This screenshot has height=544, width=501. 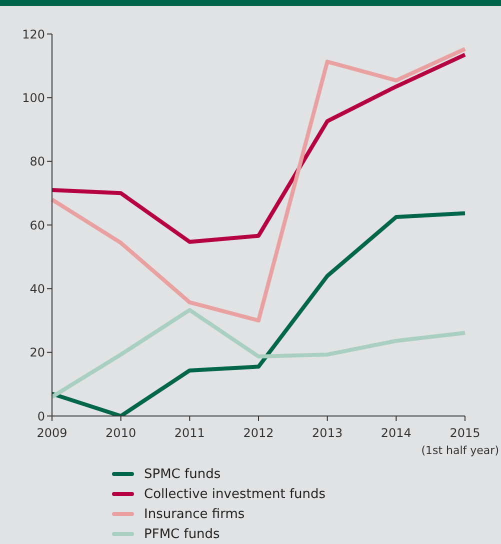 What do you see at coordinates (189, 433) in the screenshot?
I see `x-tick-label: 2011` at bounding box center [189, 433].